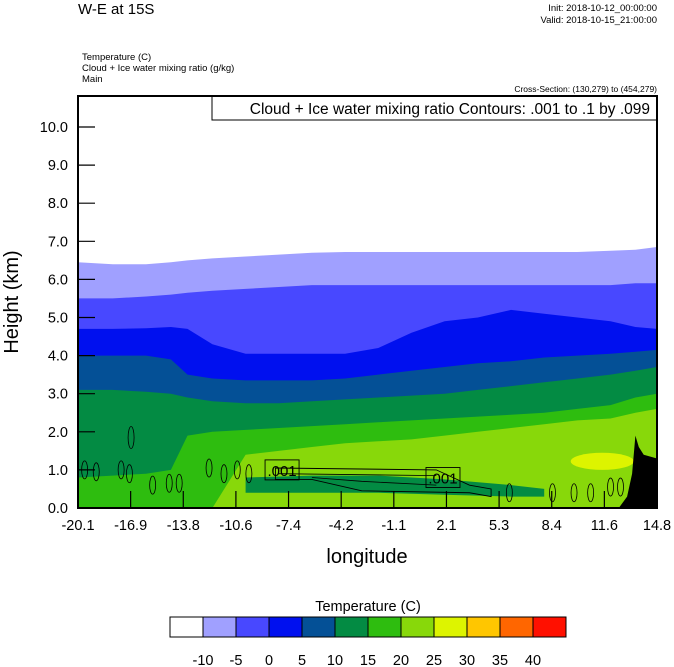 This screenshot has width=674, height=667. What do you see at coordinates (401, 660) in the screenshot?
I see `colorbar-label: 20` at bounding box center [401, 660].